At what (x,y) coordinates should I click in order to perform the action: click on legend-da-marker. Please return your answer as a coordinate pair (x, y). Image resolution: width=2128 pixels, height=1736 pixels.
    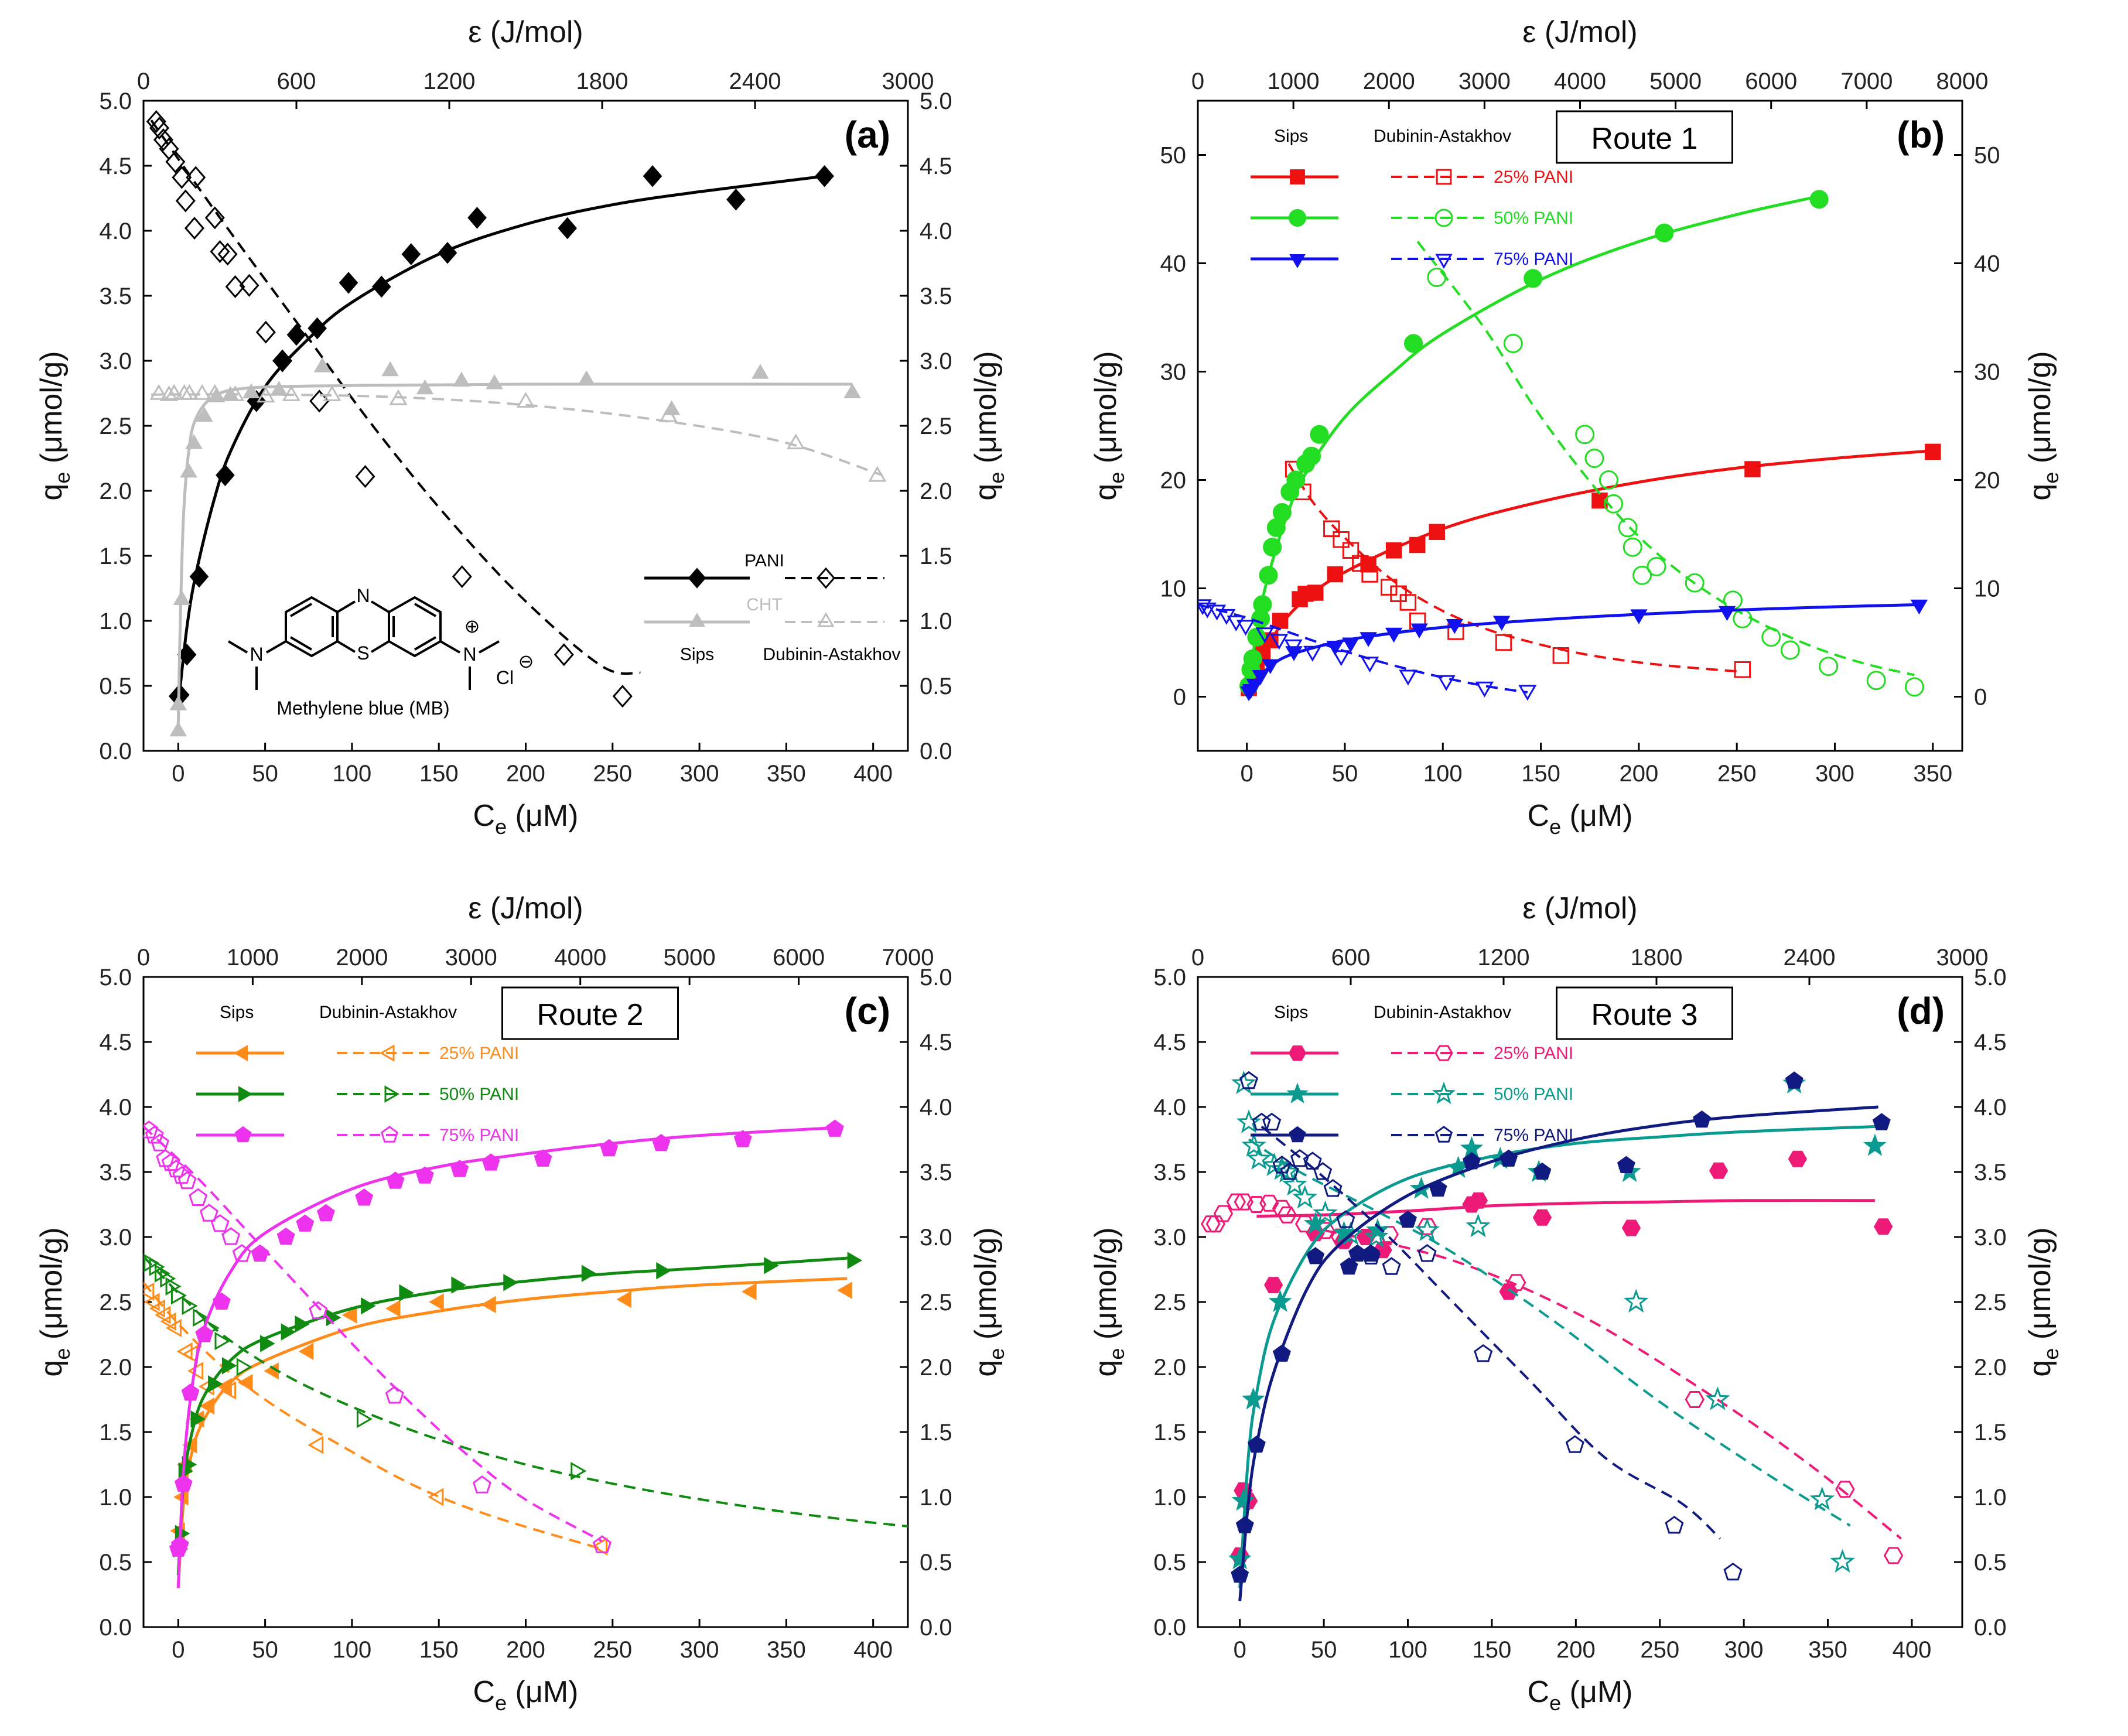
    Looking at the image, I should click on (1444, 1093).